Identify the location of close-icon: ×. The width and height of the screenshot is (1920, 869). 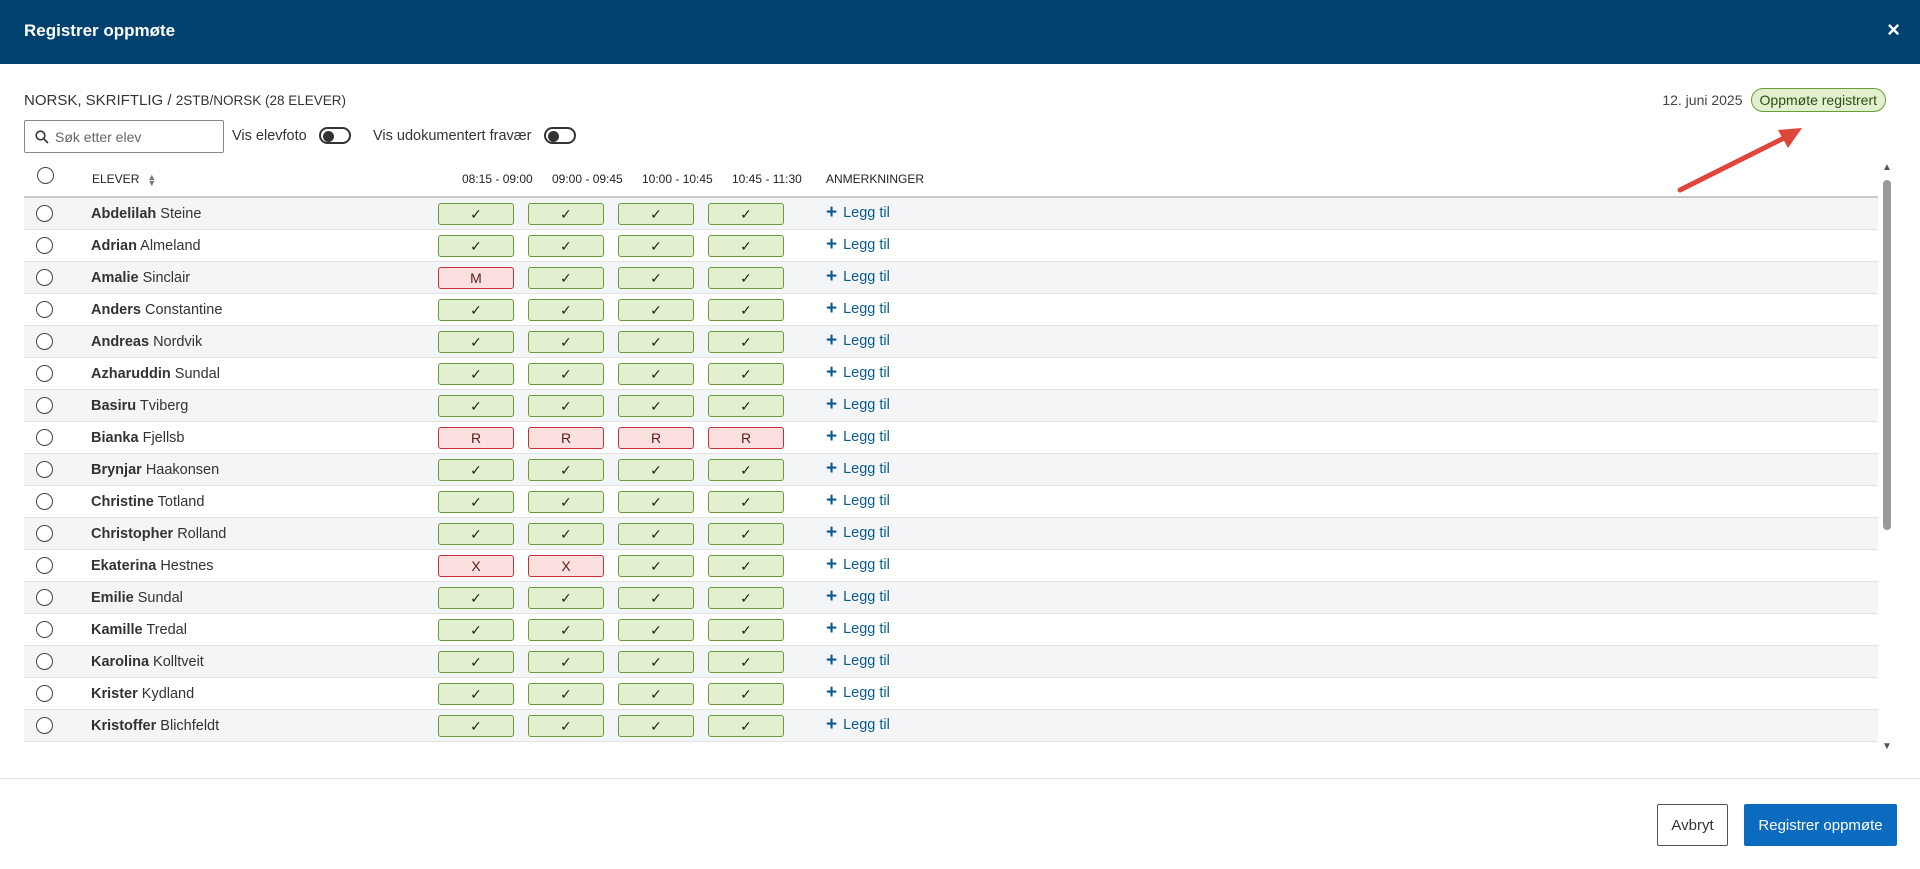
(1893, 29).